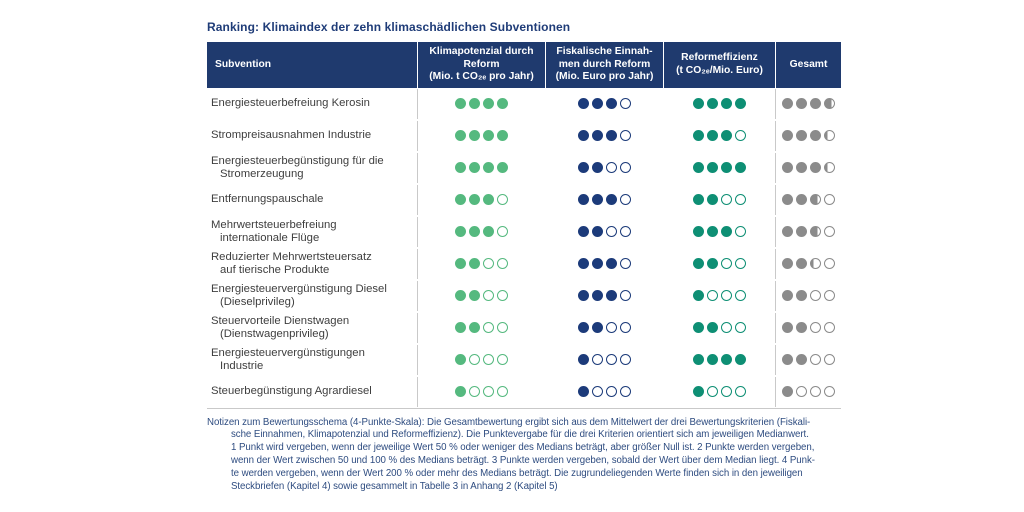 Image resolution: width=1024 pixels, height=512 pixels. What do you see at coordinates (604, 58) in the screenshot?
I see `column-header-label: Fiskalische Einnah- men durch Reform` at bounding box center [604, 58].